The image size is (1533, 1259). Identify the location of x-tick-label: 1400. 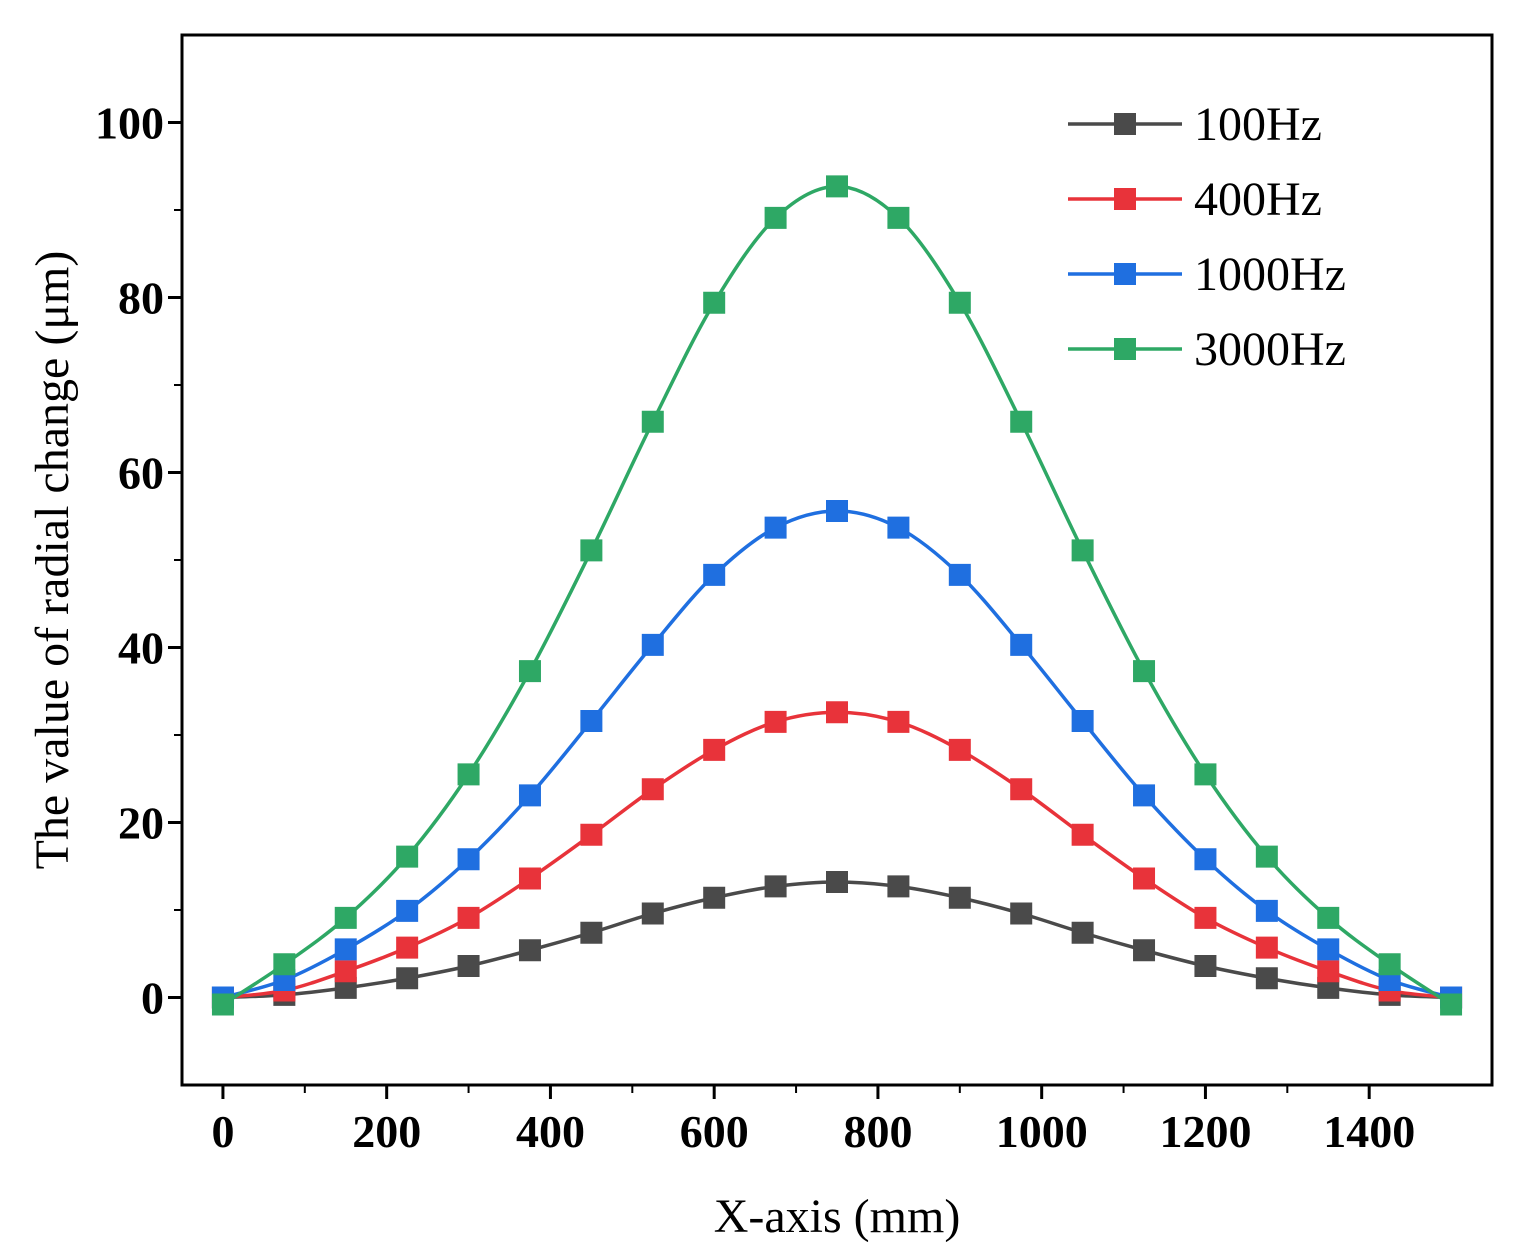
(1369, 1131).